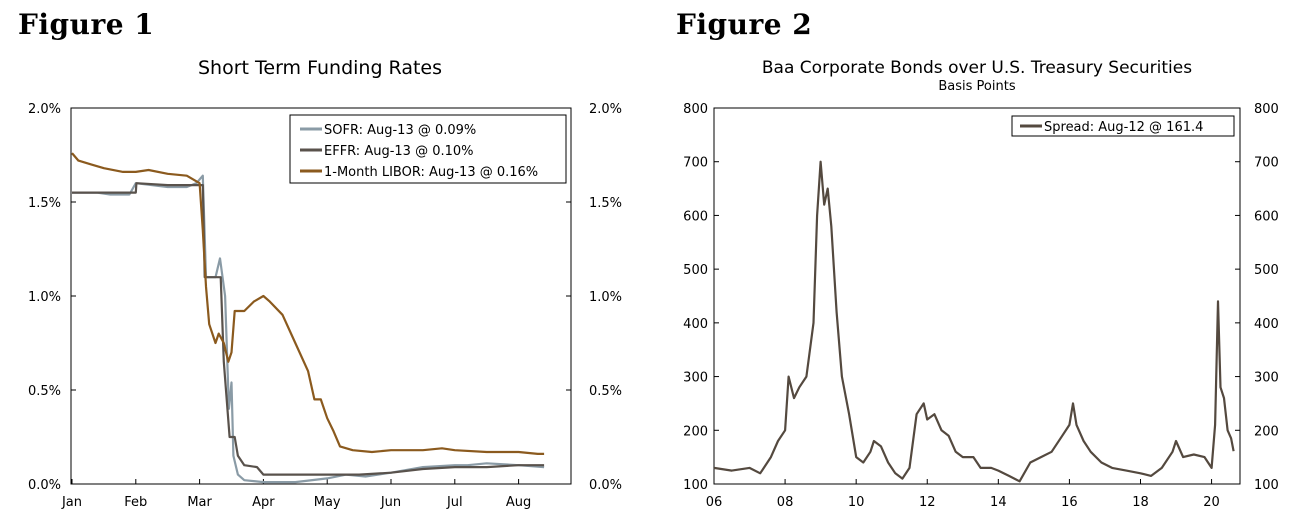 Image resolution: width=1292 pixels, height=524 pixels. What do you see at coordinates (1211, 502) in the screenshot?
I see `x-tick-label: 20` at bounding box center [1211, 502].